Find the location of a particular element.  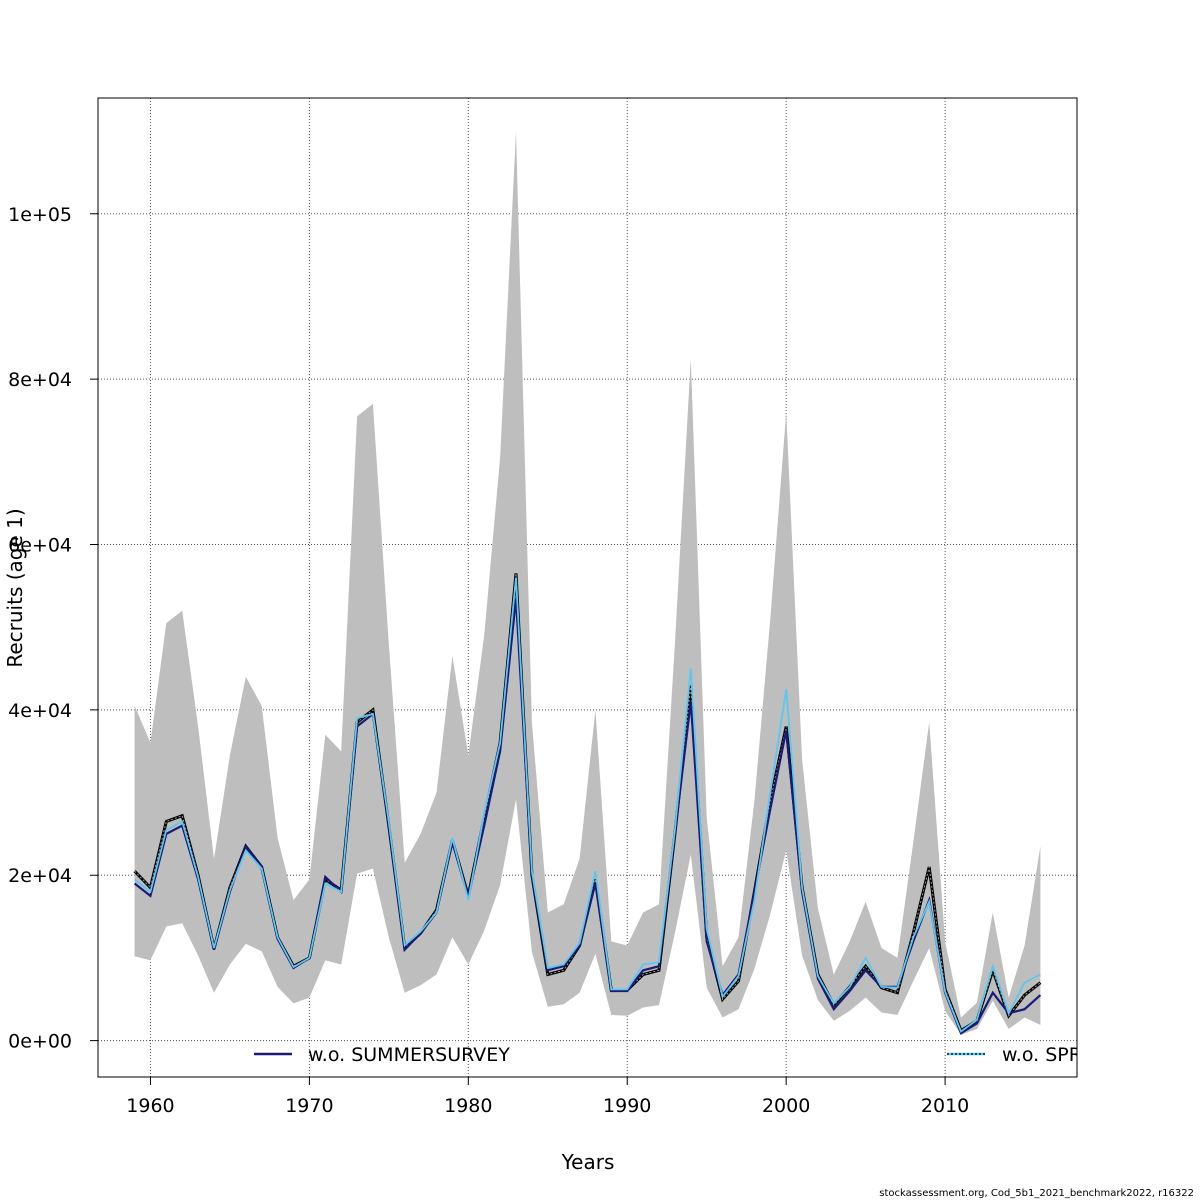

y-axis-title: Recruits (age 1) is located at coordinates (15, 587).